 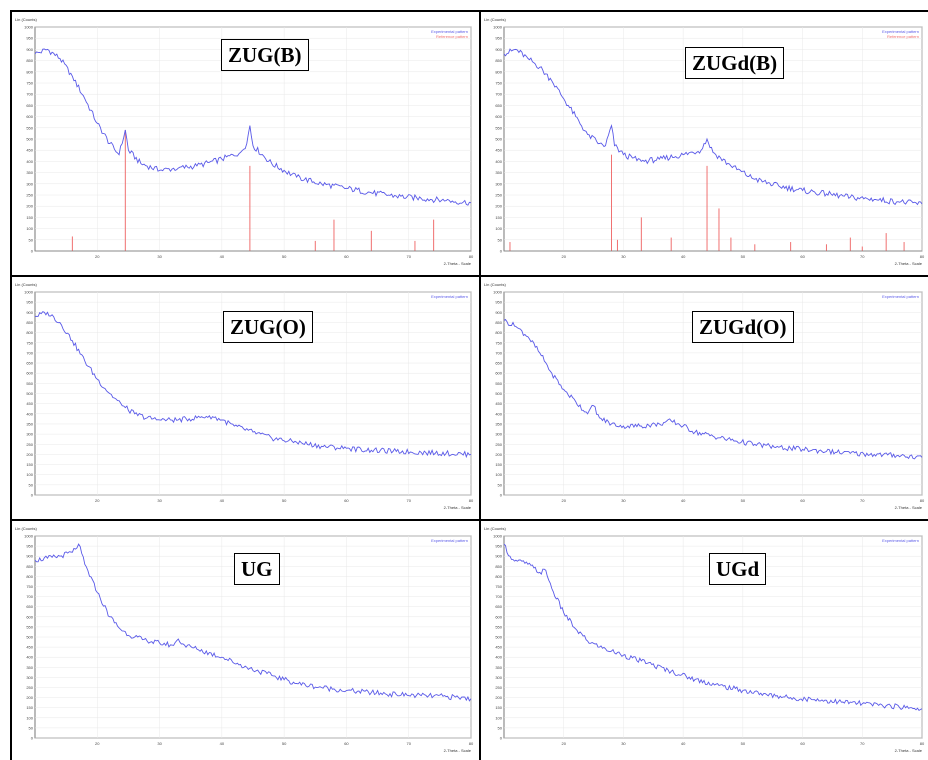 I want to click on sample-label: ZUGd(O), so click(x=743, y=327).